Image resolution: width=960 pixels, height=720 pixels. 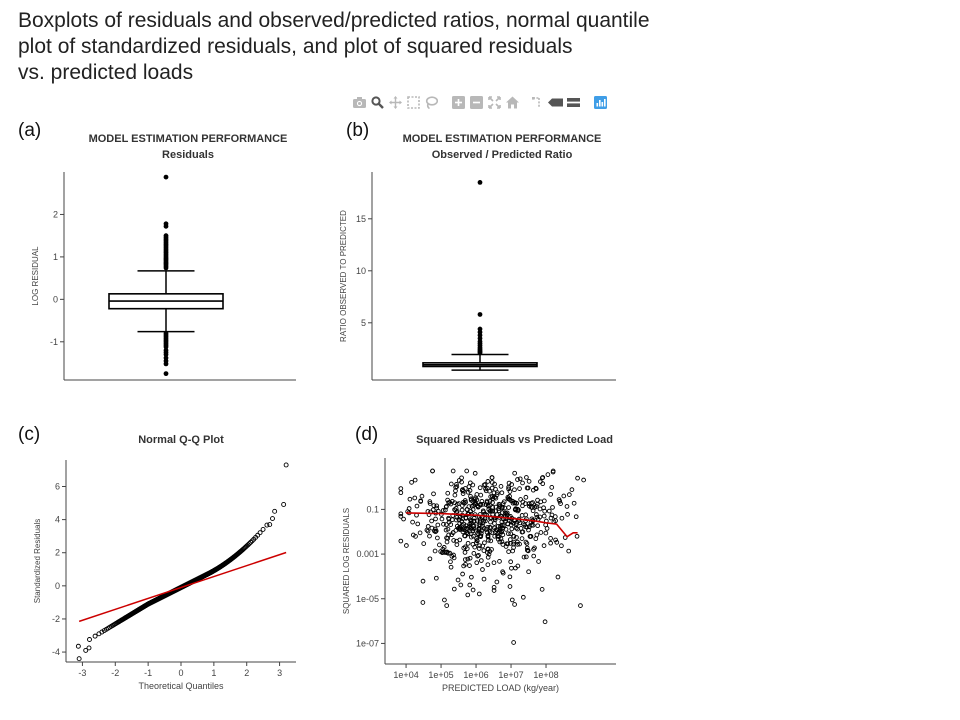 What do you see at coordinates (30, 130) in the screenshot?
I see `panel-label-a: (a)` at bounding box center [30, 130].